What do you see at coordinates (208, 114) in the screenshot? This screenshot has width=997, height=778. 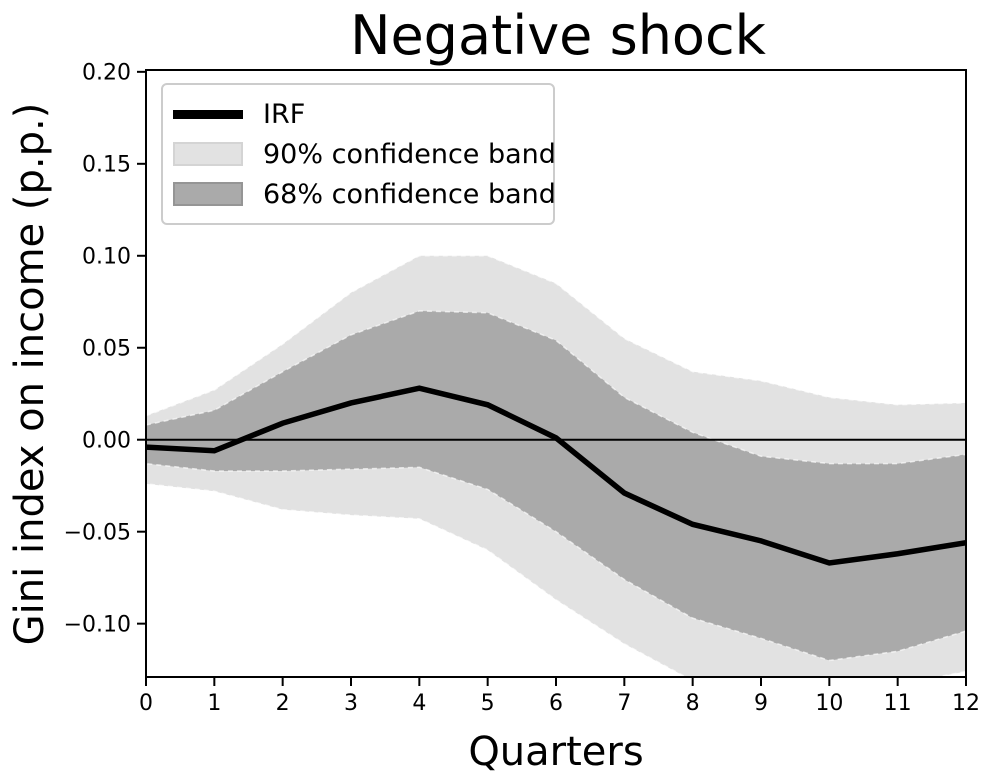 I see `legend-line-swatch` at bounding box center [208, 114].